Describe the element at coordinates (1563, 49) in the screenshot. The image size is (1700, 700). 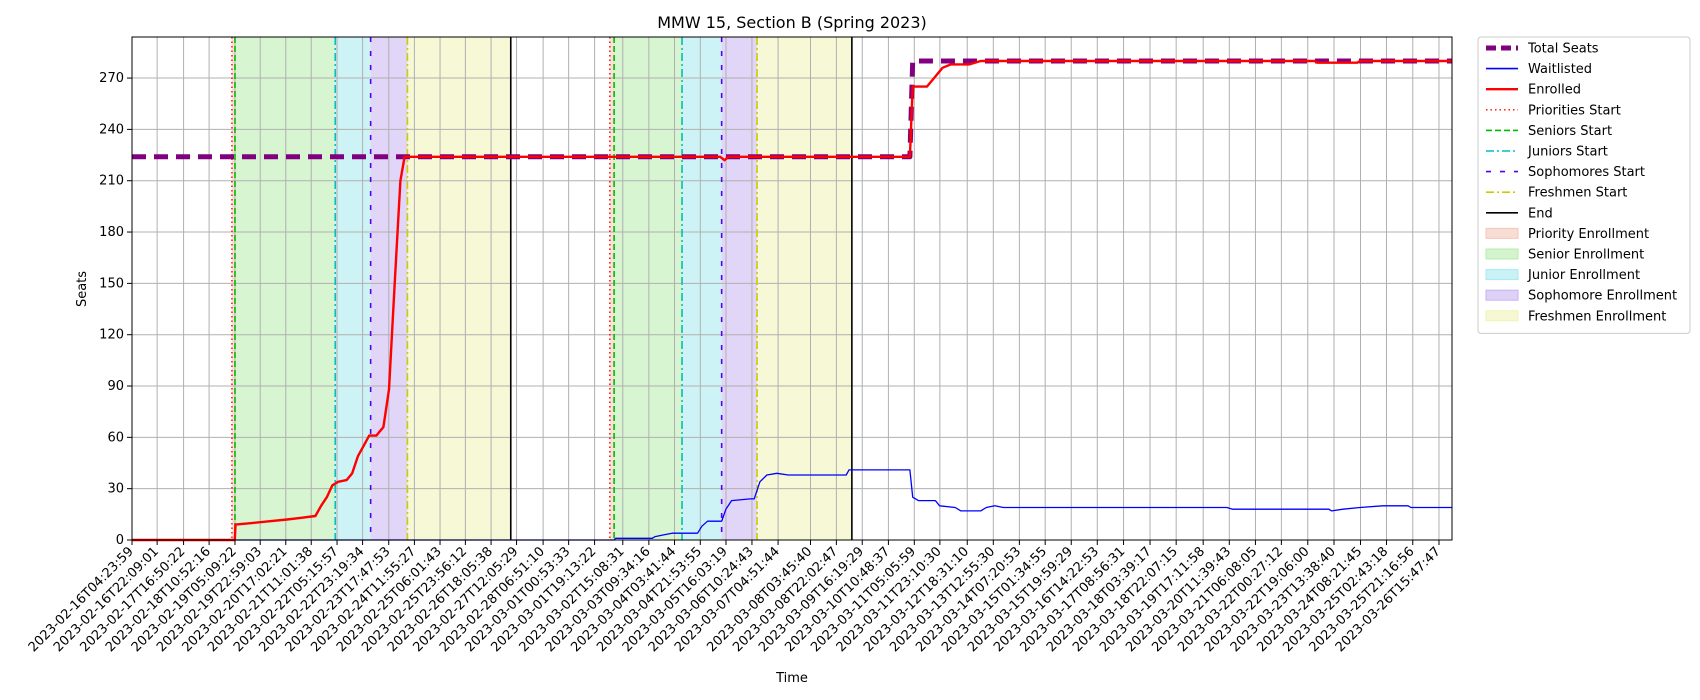
I see `legend-label: Total Seats` at that location.